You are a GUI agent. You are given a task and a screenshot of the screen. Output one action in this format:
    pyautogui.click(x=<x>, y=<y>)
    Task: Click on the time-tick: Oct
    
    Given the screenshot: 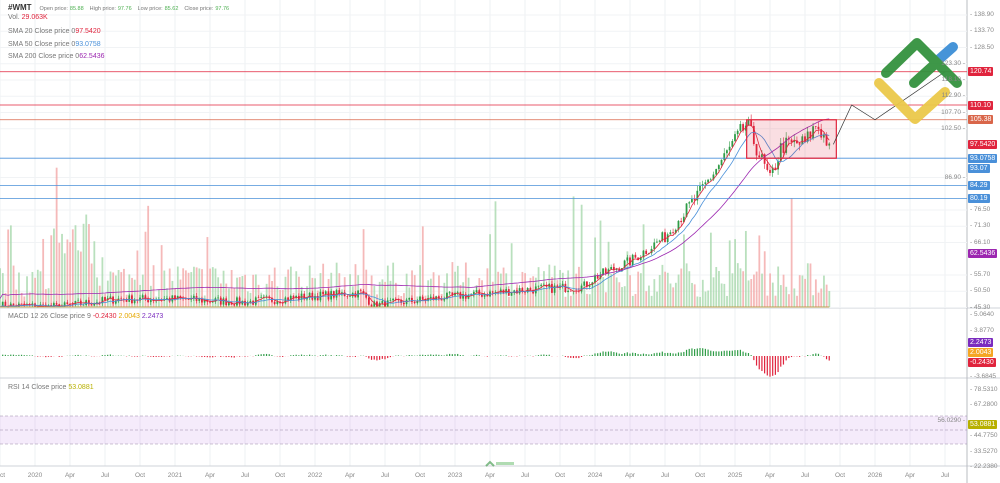 What is the action you would take?
    pyautogui.click(x=3, y=475)
    